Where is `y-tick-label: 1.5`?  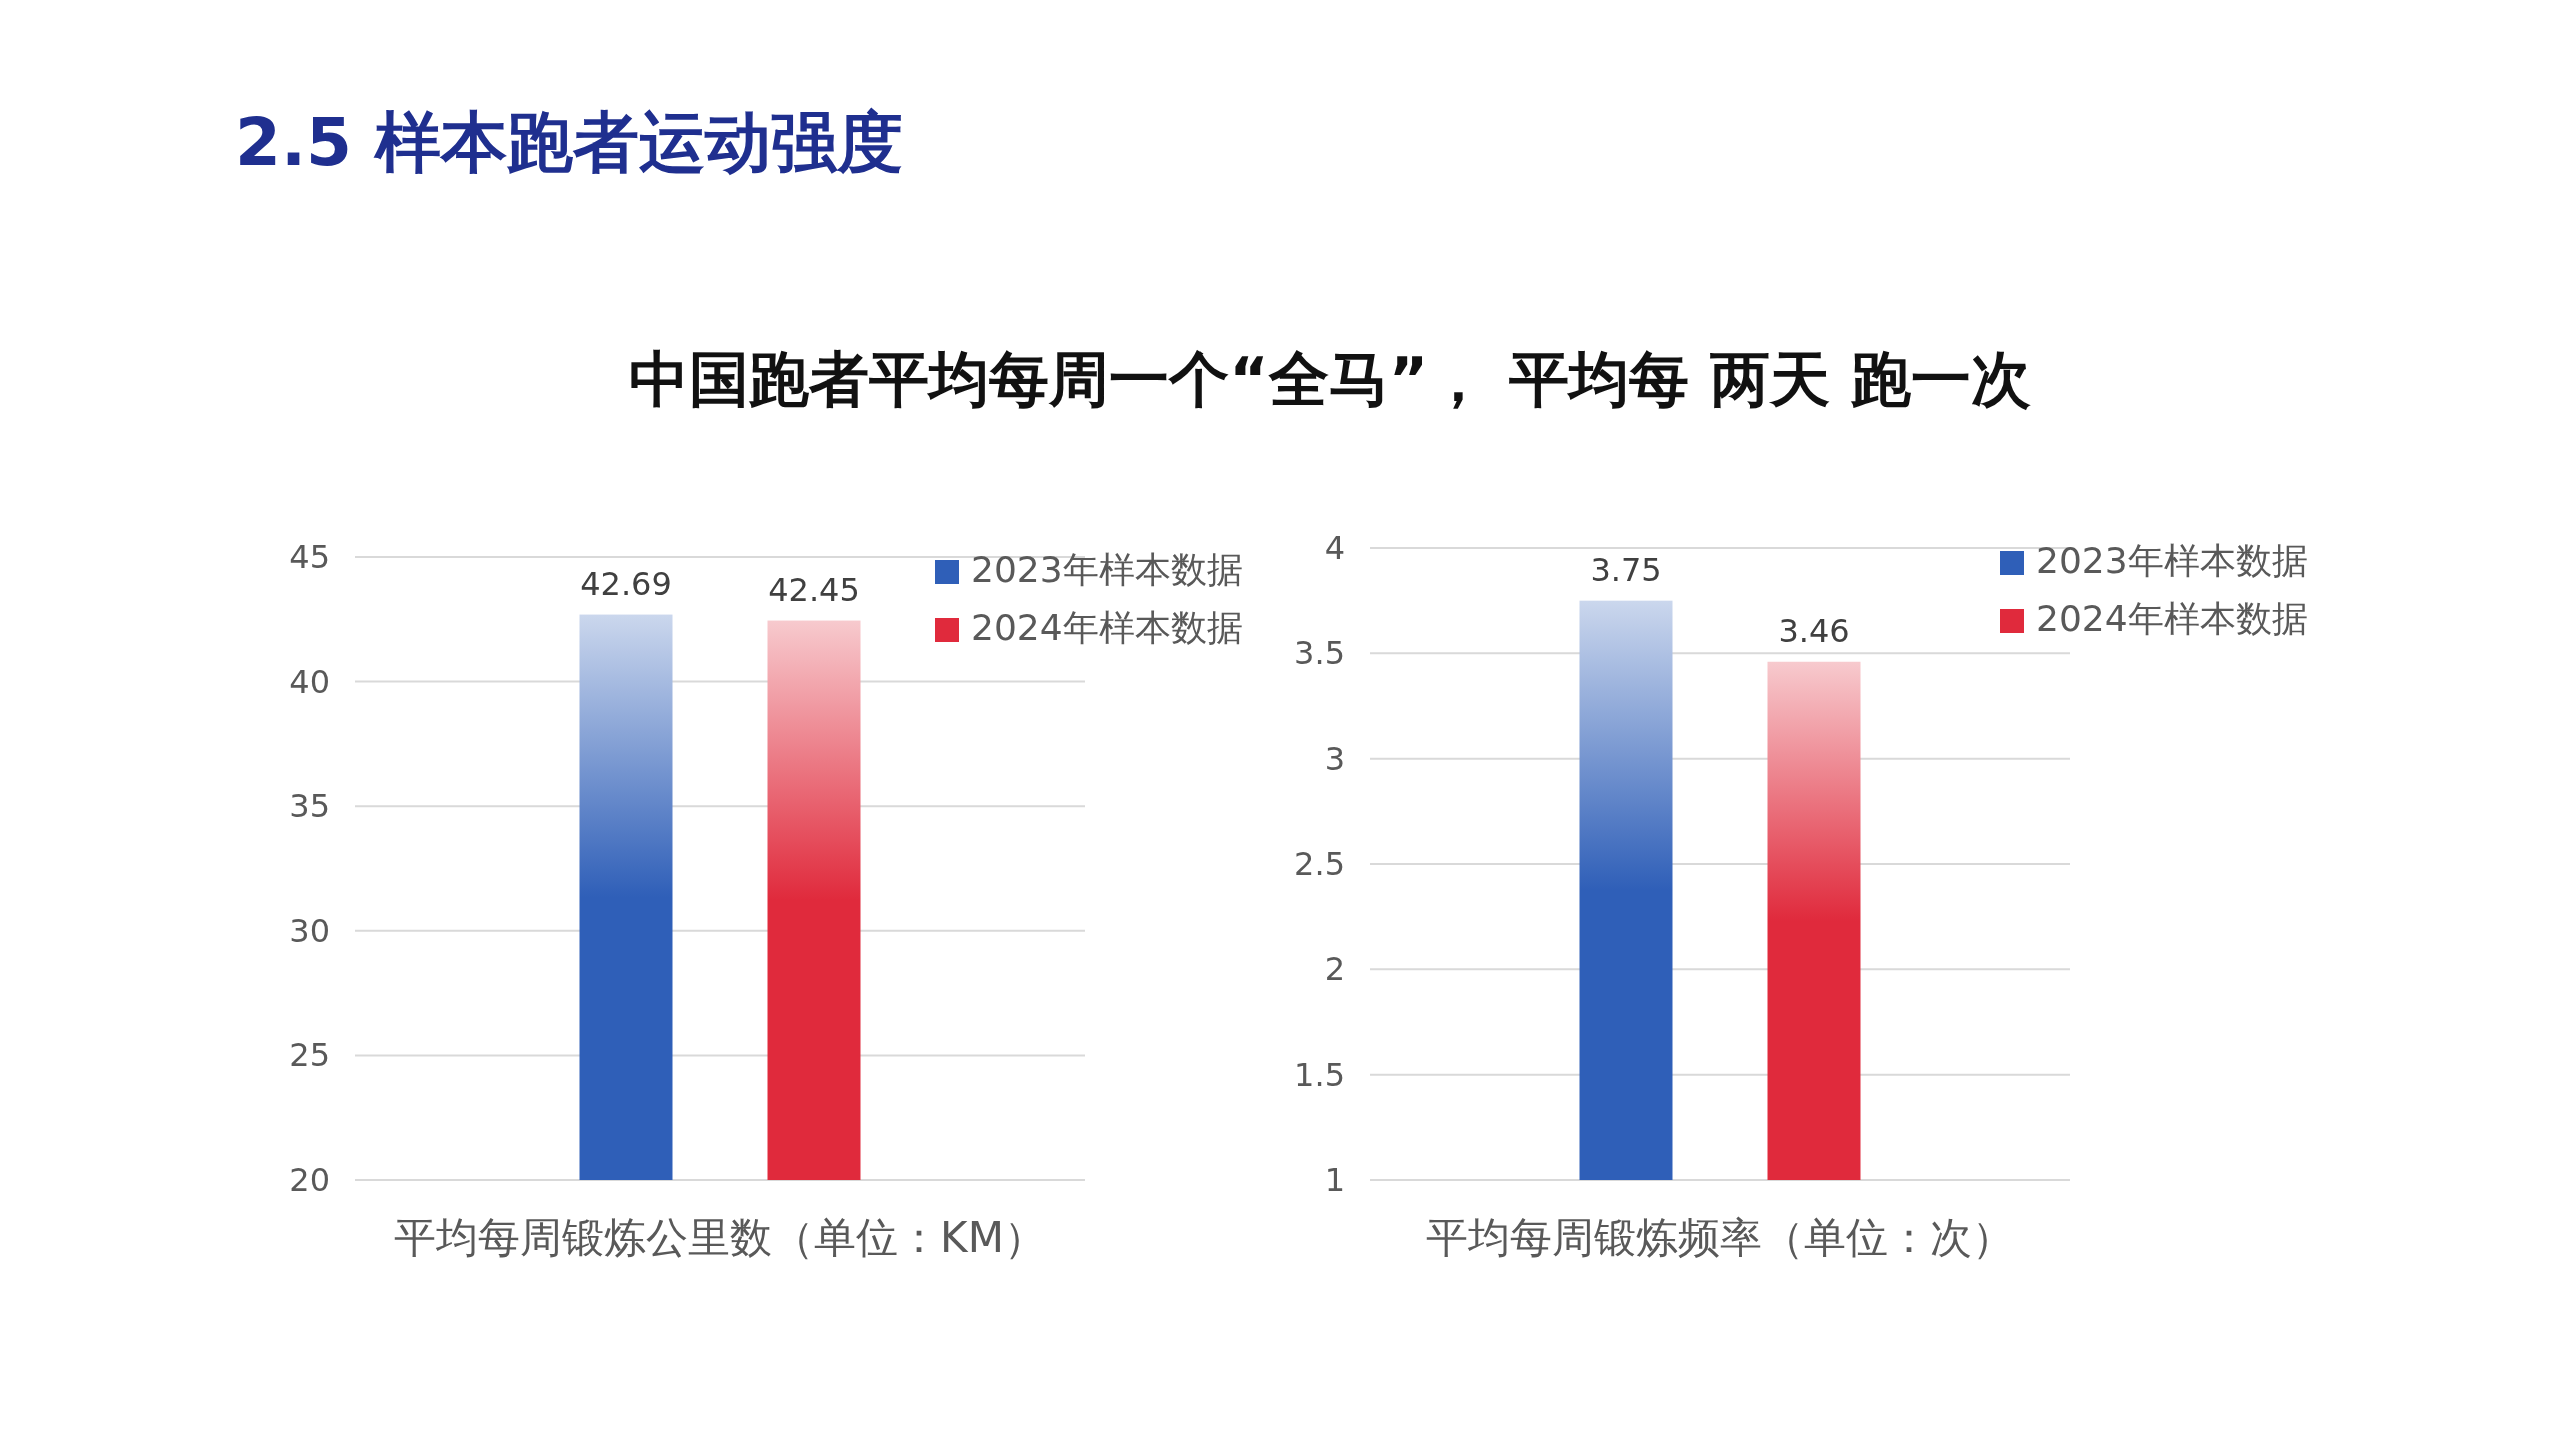
y-tick-label: 1.5 is located at coordinates (1319, 1074).